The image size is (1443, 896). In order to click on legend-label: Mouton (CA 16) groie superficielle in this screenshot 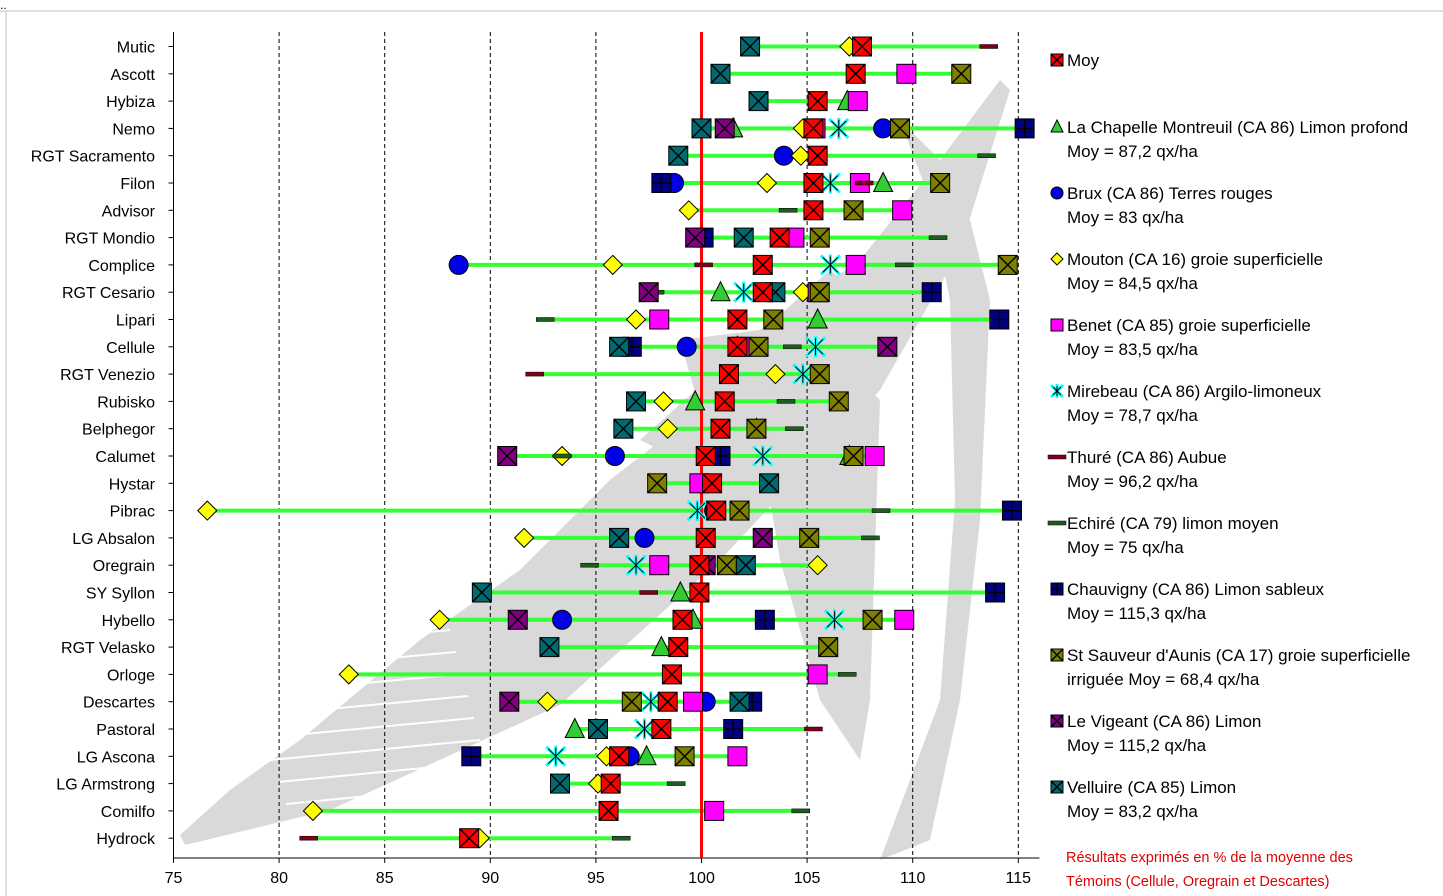, I will do `click(1195, 259)`.